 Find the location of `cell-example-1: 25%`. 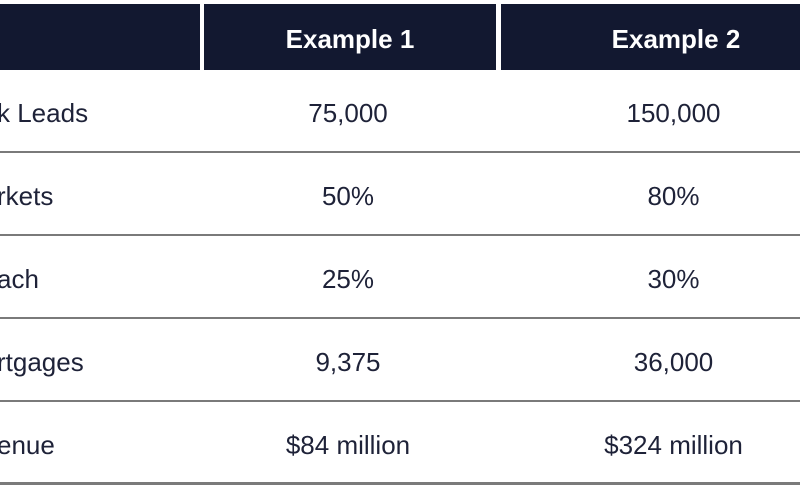

cell-example-1: 25% is located at coordinates (348, 279).